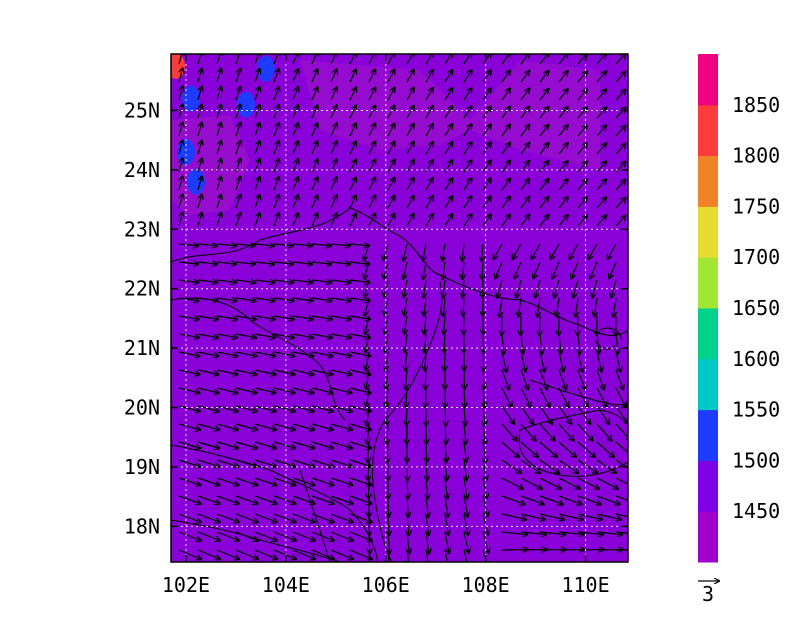 This screenshot has height=618, width=800. I want to click on colorbar-label: 1450, so click(756, 511).